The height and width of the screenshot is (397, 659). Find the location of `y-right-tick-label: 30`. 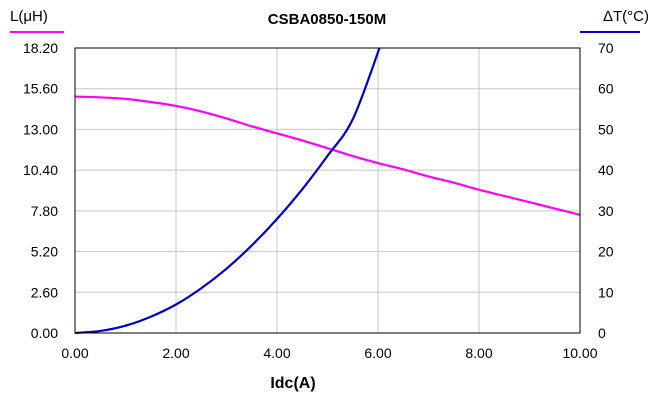

y-right-tick-label: 30 is located at coordinates (606, 211).